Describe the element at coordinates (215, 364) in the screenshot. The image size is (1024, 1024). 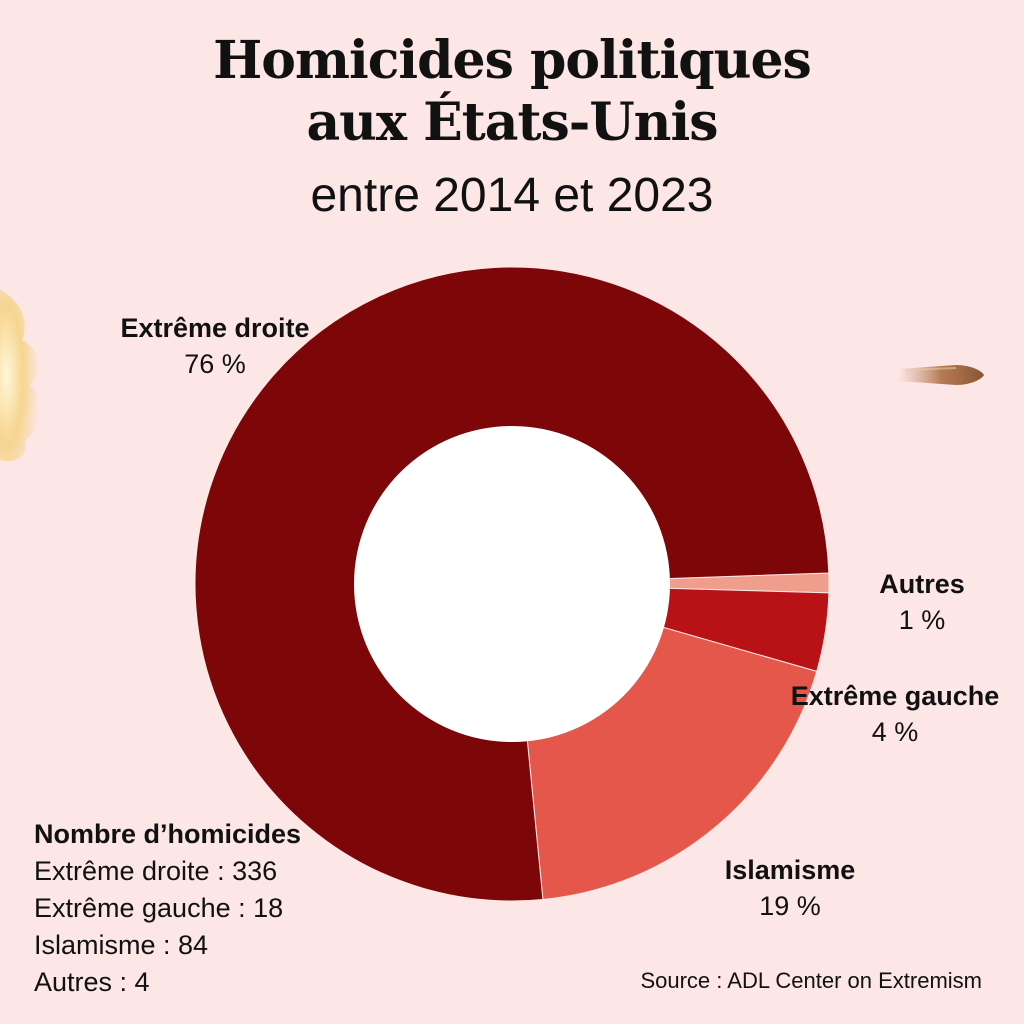
I see `slice-percent: 76 %` at that location.